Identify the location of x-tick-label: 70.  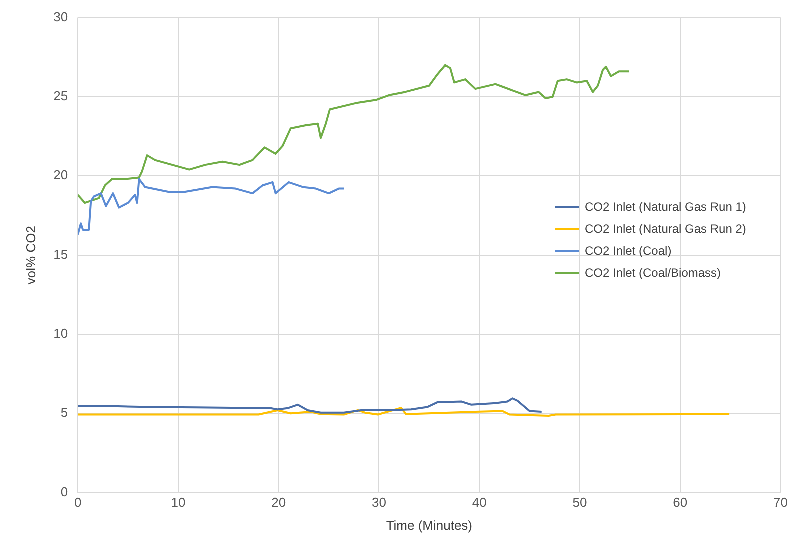
(781, 502).